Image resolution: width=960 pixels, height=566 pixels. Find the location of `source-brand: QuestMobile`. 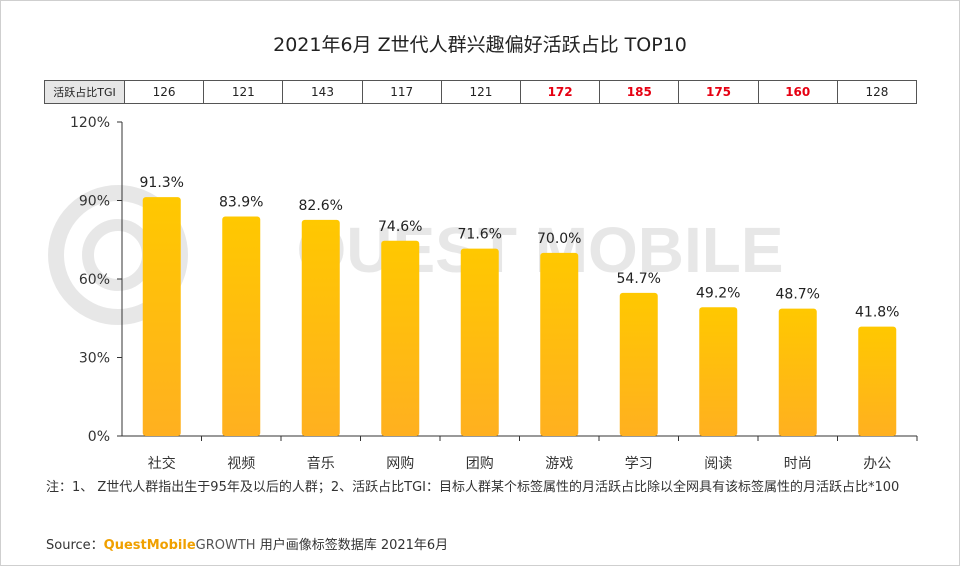

source-brand: QuestMobile is located at coordinates (149, 545).